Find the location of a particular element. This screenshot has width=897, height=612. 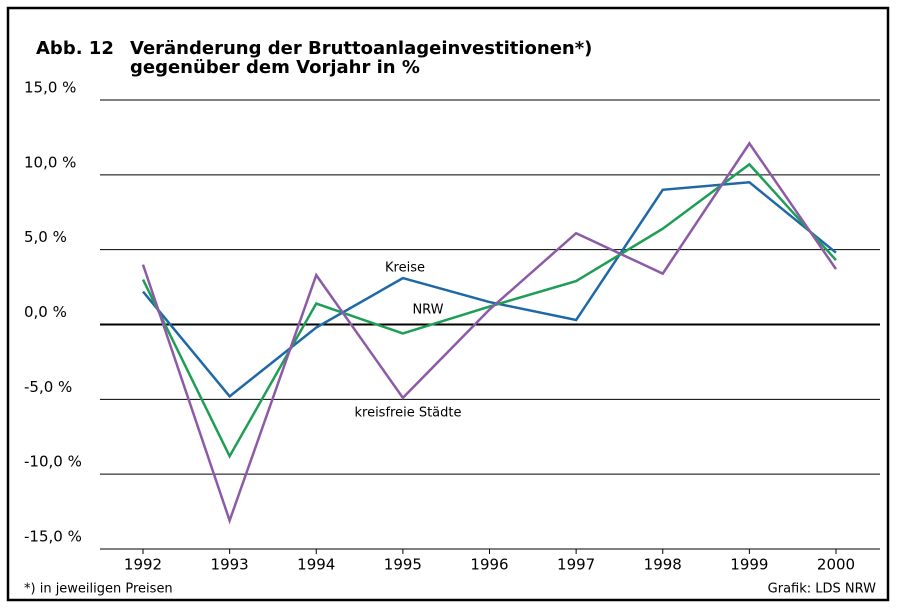

x-tick-label: 1996 is located at coordinates (489, 565).